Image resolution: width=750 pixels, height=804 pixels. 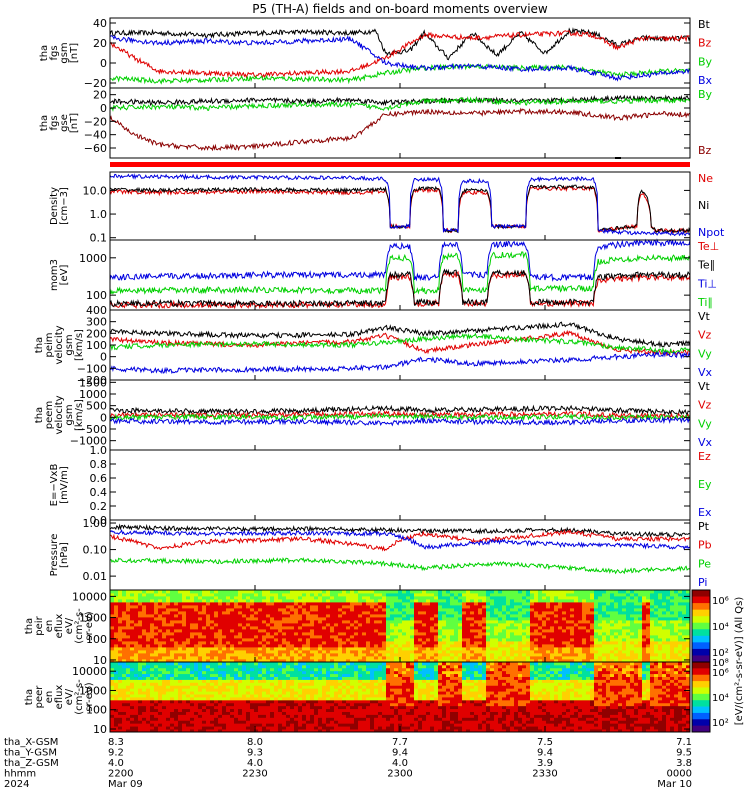 What do you see at coordinates (705, 61) in the screenshot?
I see `fgs-legend-2: By` at bounding box center [705, 61].